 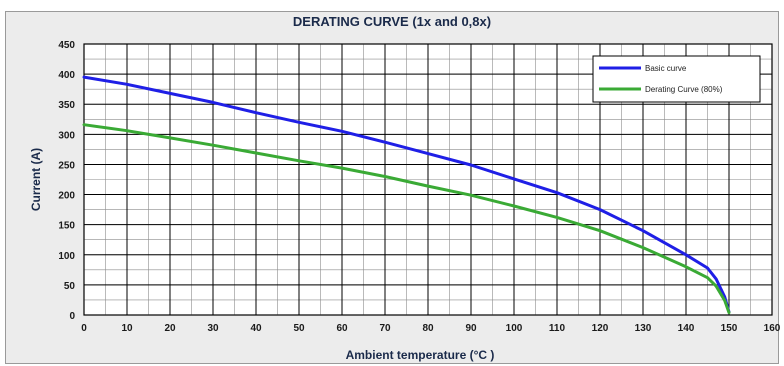 I want to click on y-tick-label: 400, so click(x=66, y=75).